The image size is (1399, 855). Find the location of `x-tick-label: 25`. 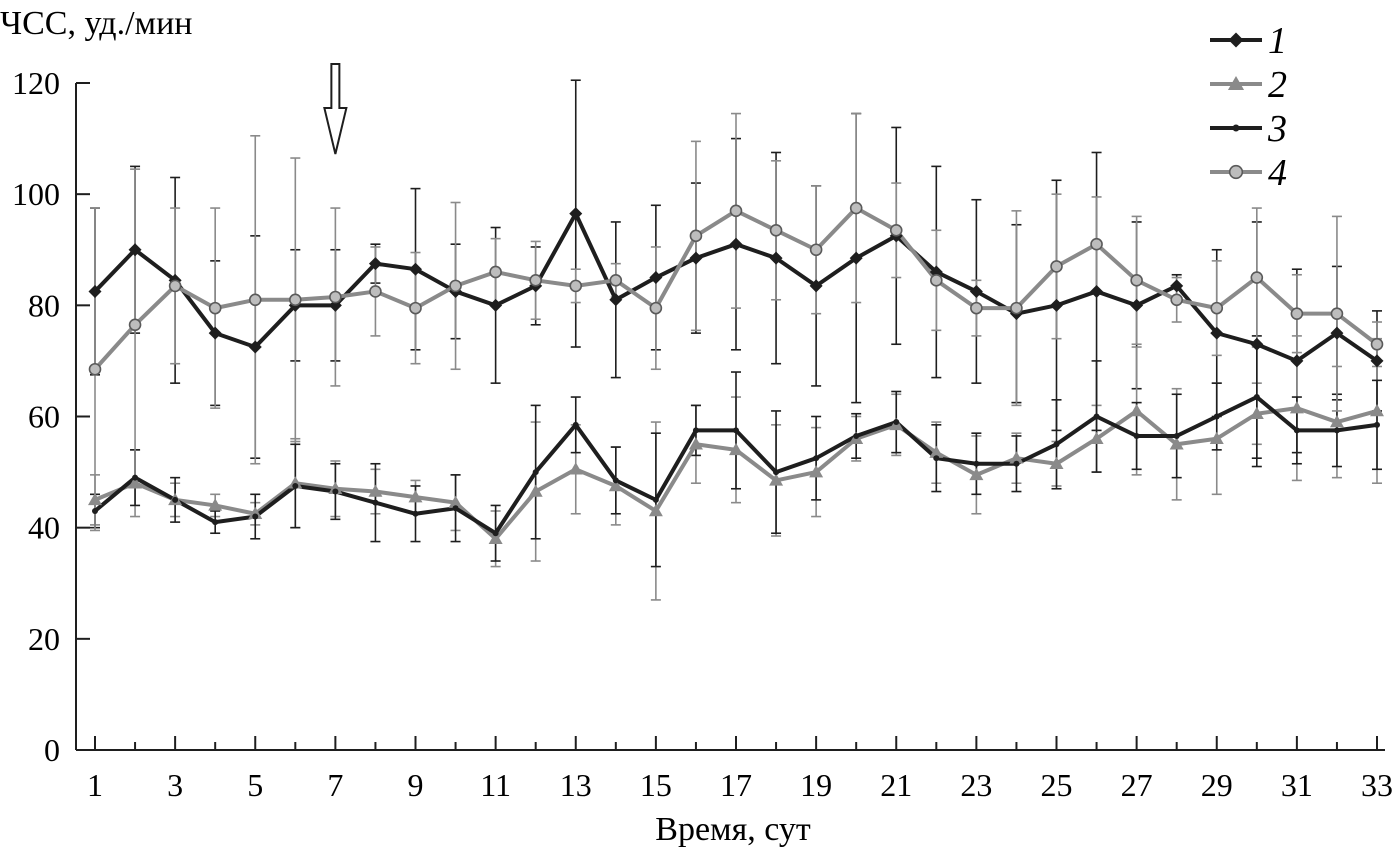

x-tick-label: 25 is located at coordinates (1057, 785).